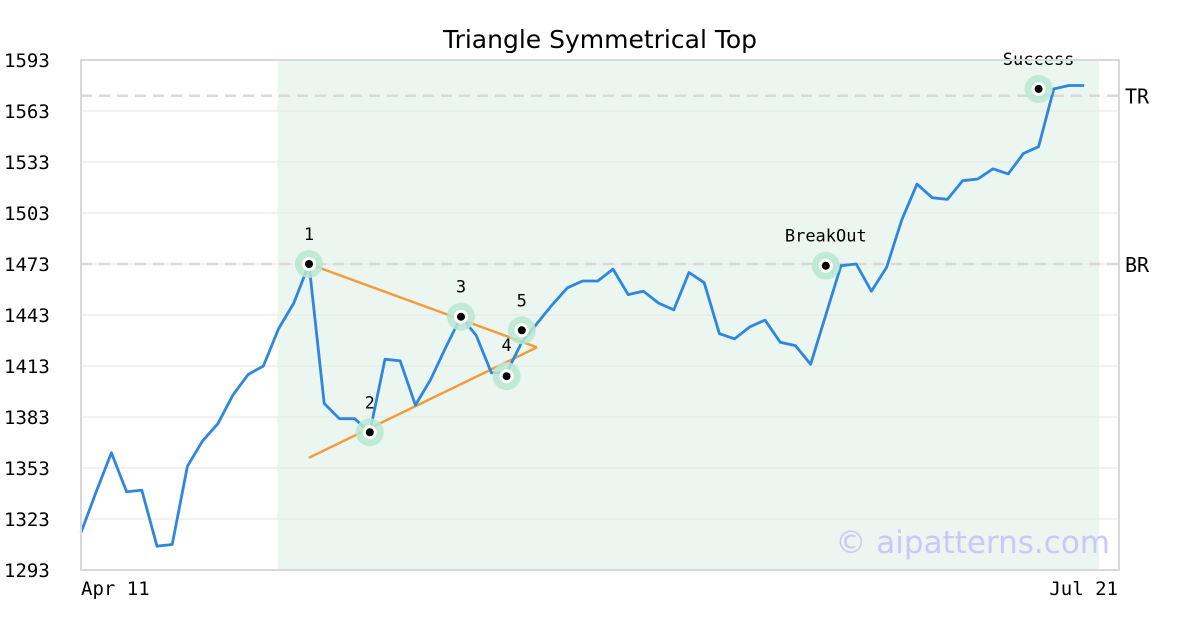 The image size is (1200, 630). I want to click on pattern-line-upper, so click(423, 305).